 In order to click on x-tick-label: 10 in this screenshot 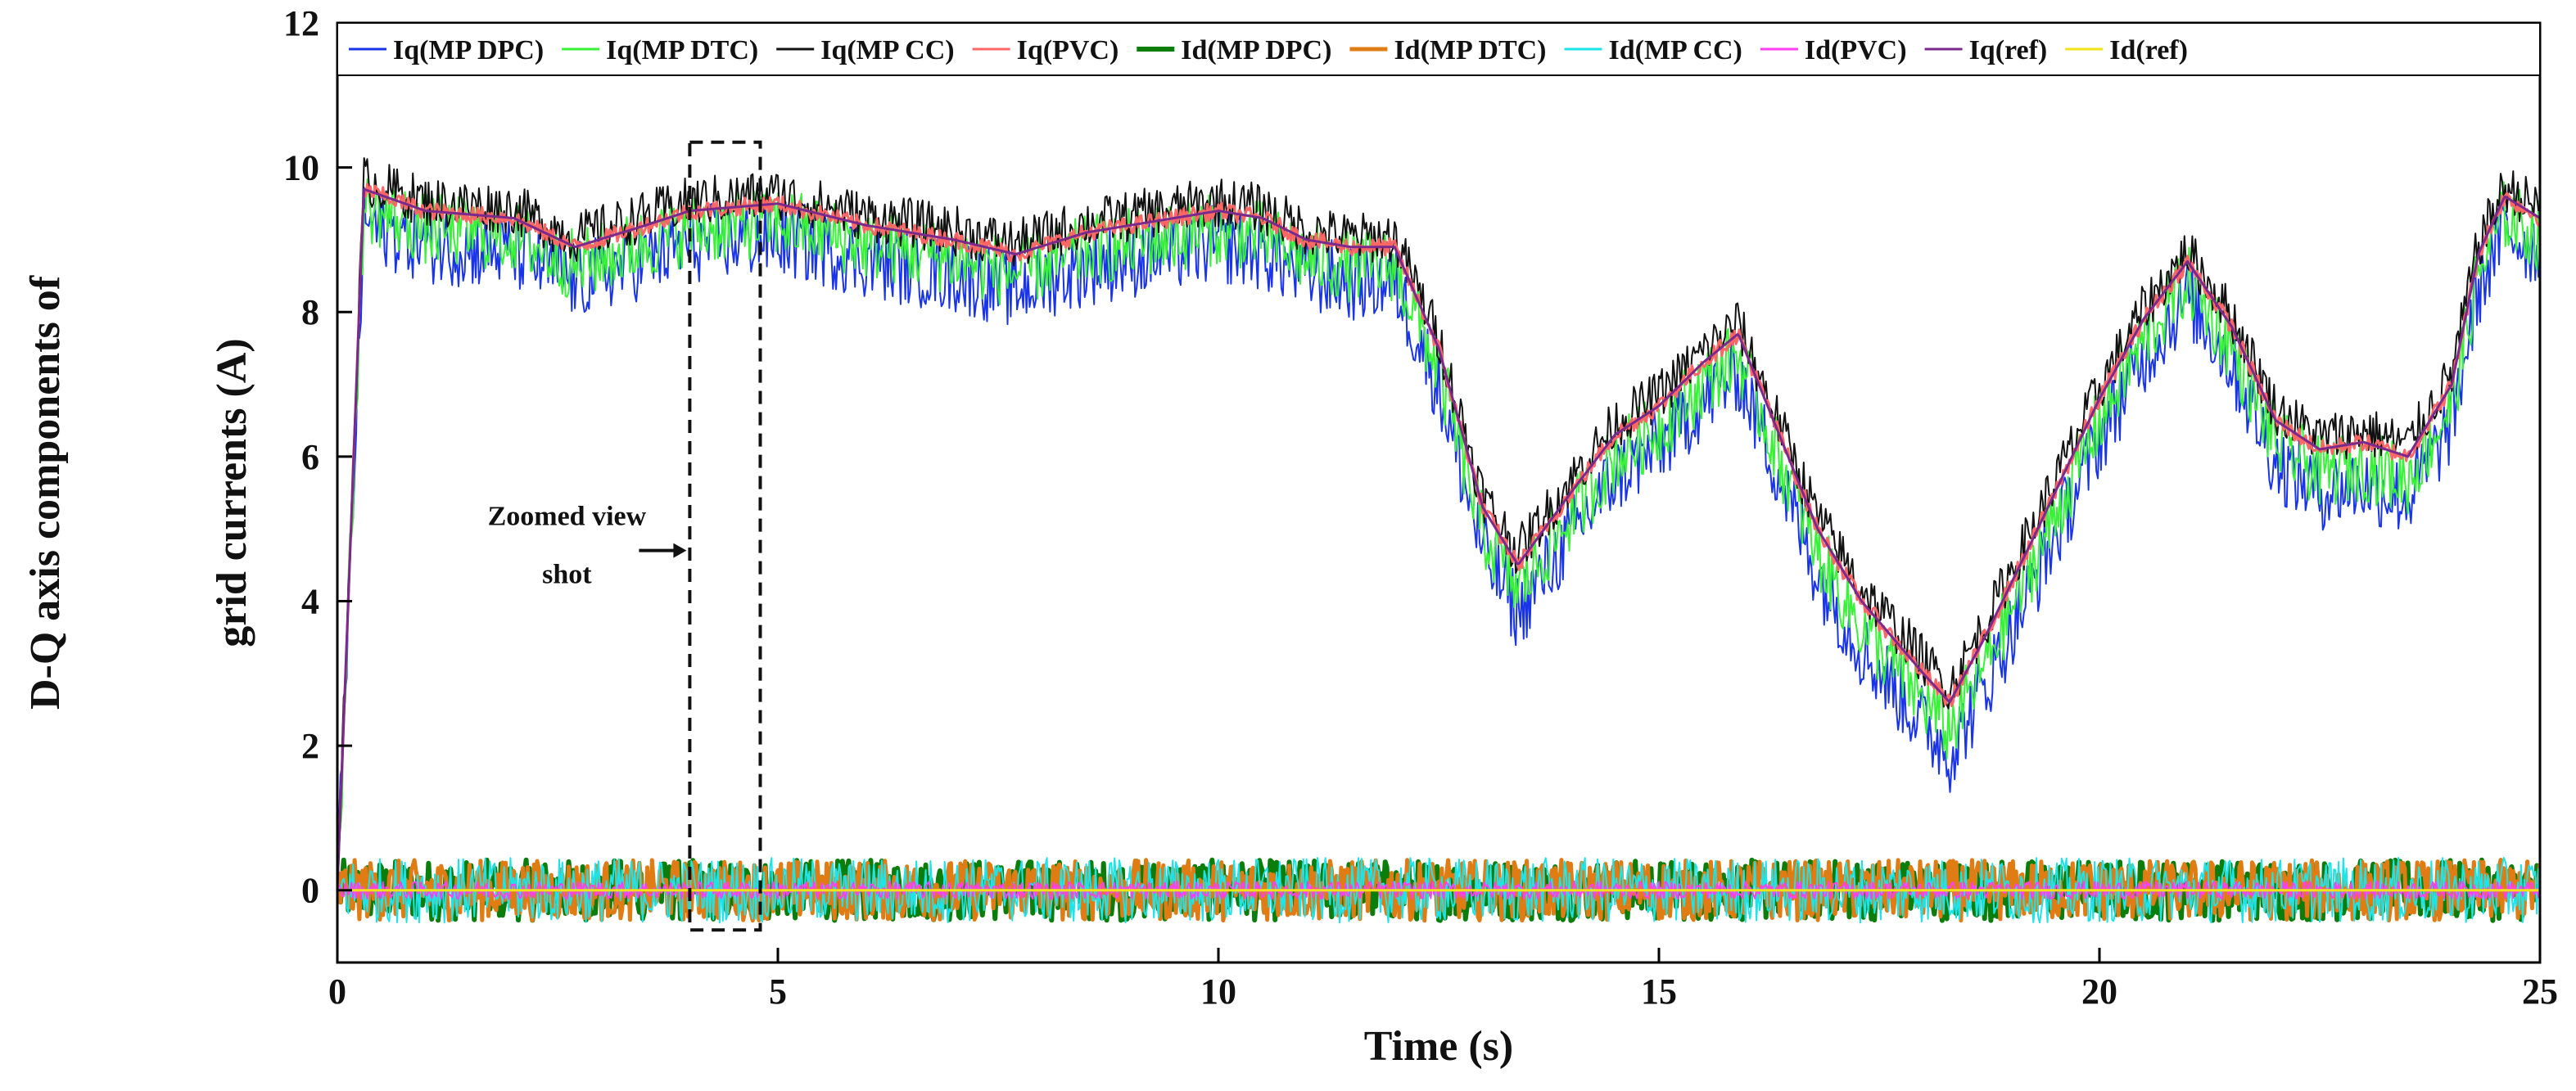, I will do `click(1218, 992)`.